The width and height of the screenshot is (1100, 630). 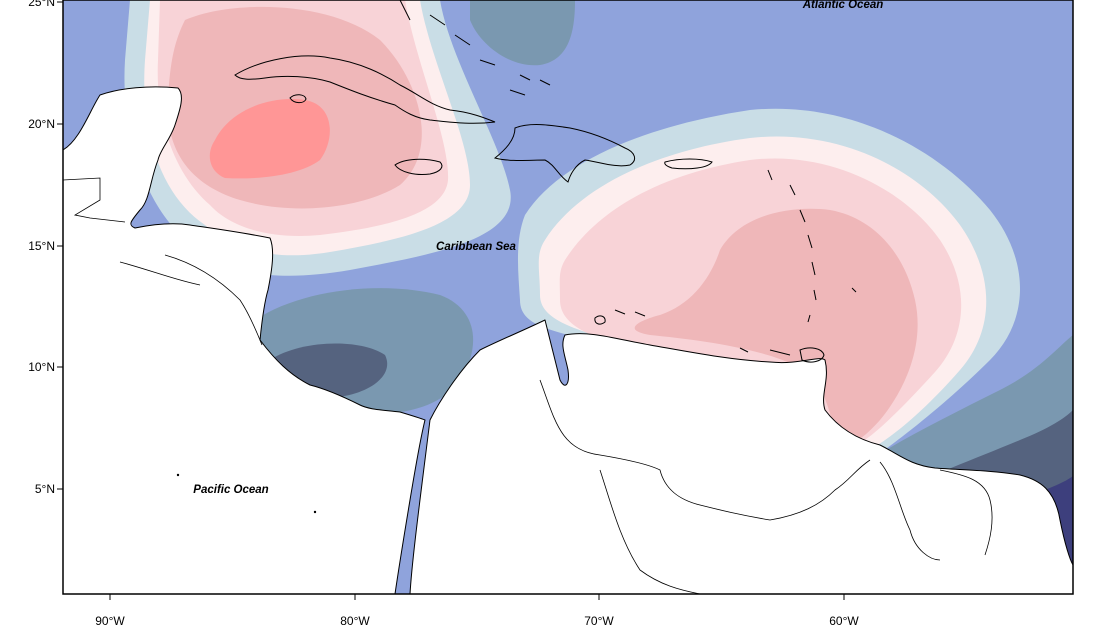 What do you see at coordinates (798, 262) in the screenshot?
I see `lesser-antilles-islands` at bounding box center [798, 262].